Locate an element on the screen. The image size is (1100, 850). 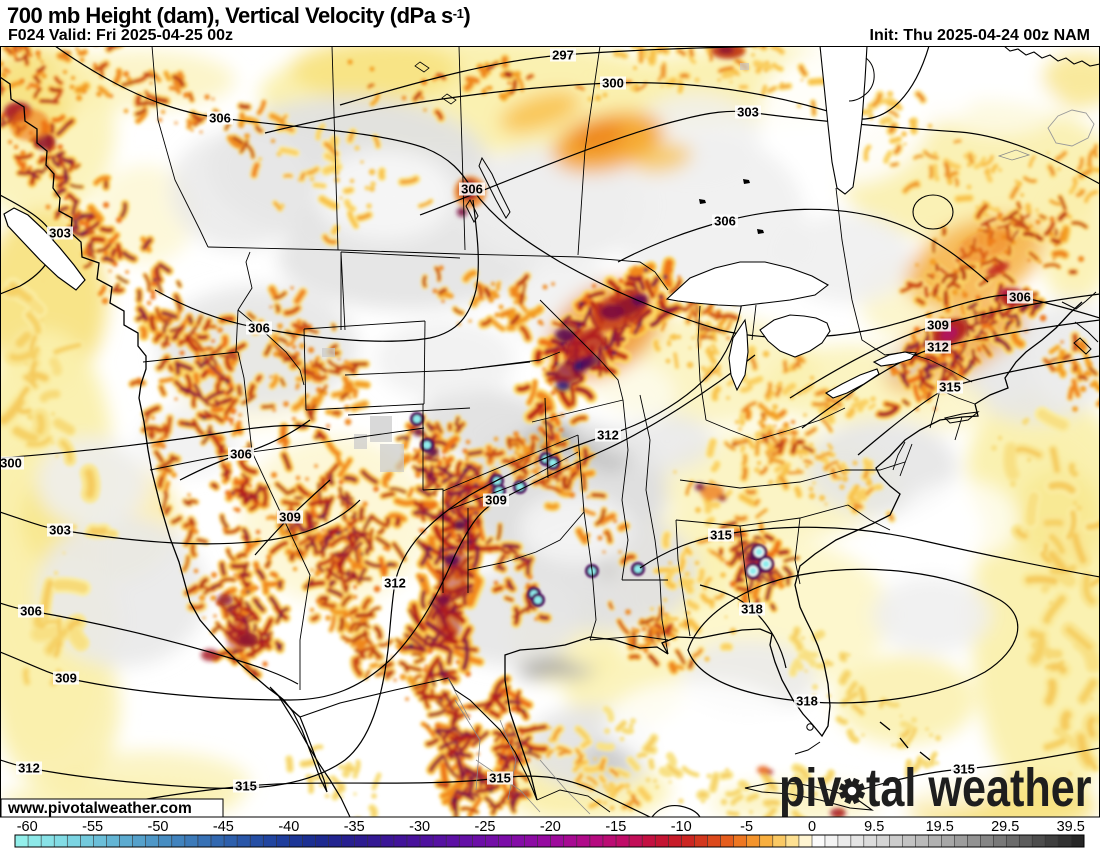
svg-text: tal weather is located at coordinates (979, 789).